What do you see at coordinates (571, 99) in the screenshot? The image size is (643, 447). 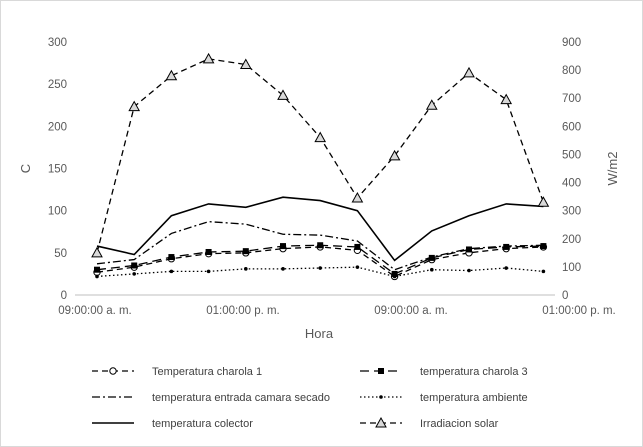 I see `y-right-tick-label: 700` at bounding box center [571, 99].